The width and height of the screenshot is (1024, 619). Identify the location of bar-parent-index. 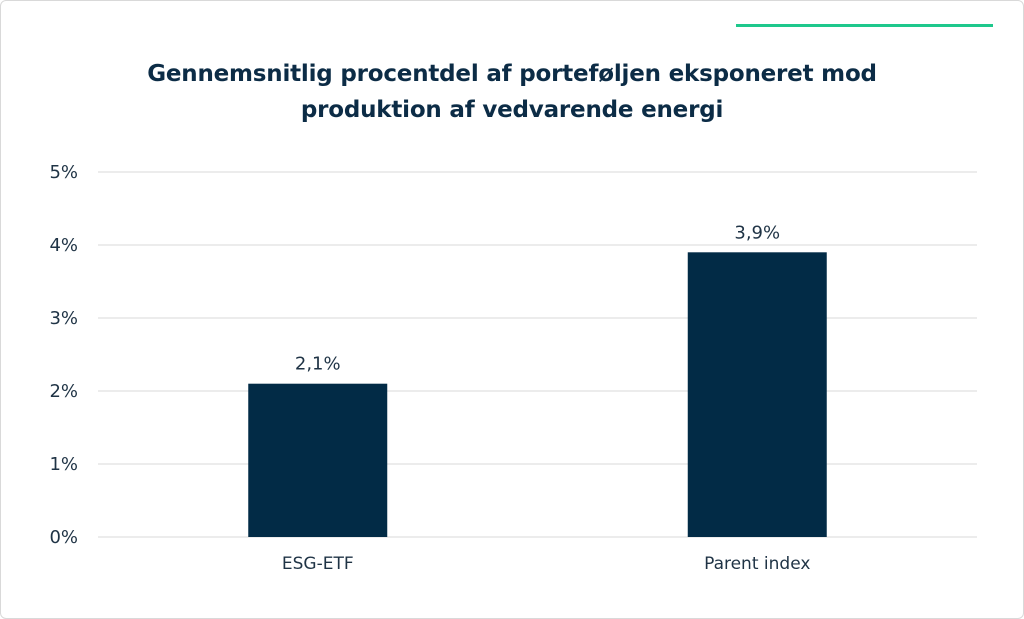
(757, 395).